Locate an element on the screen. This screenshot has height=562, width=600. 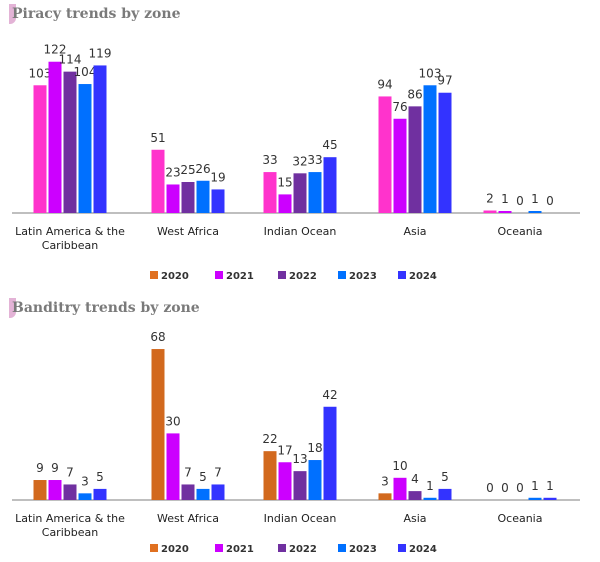
data-label: 22 is located at coordinates (269, 439).